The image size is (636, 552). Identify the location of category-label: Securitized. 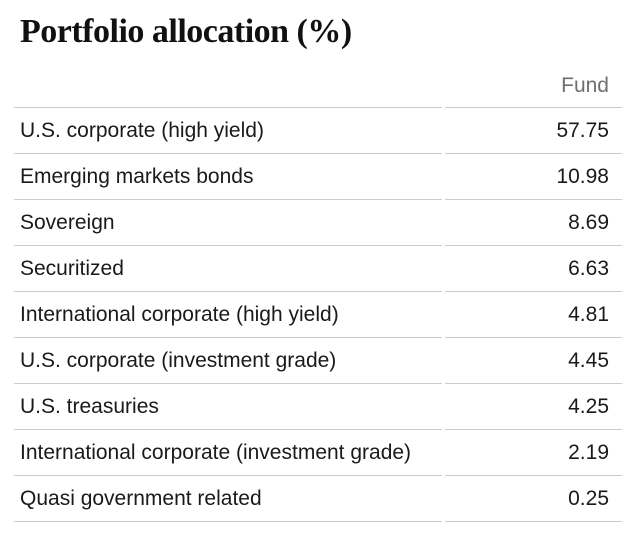
(228, 269).